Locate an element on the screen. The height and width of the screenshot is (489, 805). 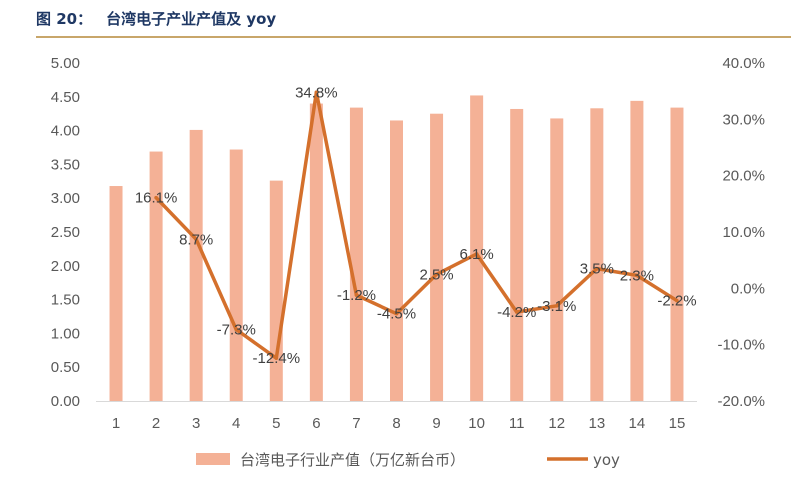
yoy-label-2: 16.1% is located at coordinates (156, 198).